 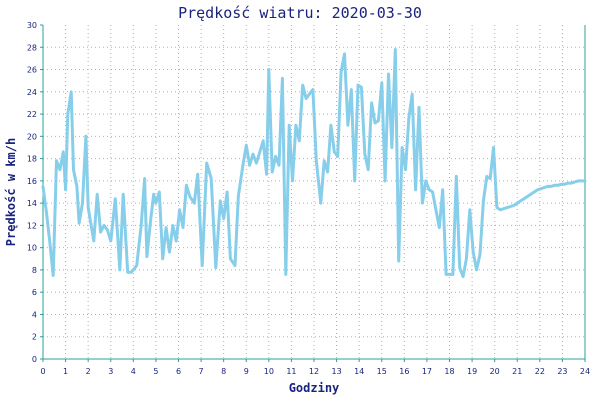 What do you see at coordinates (34, 270) in the screenshot?
I see `y-tick-label: 8` at bounding box center [34, 270].